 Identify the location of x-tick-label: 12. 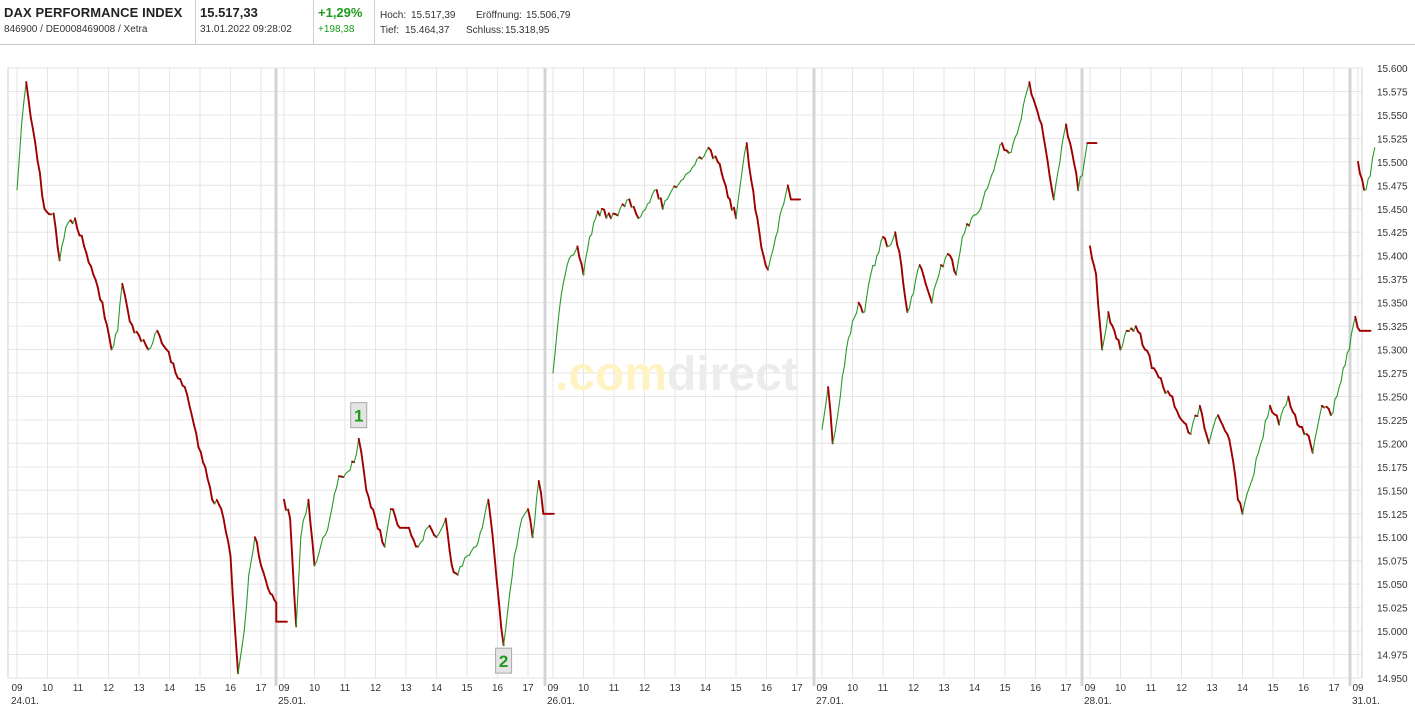
(914, 688).